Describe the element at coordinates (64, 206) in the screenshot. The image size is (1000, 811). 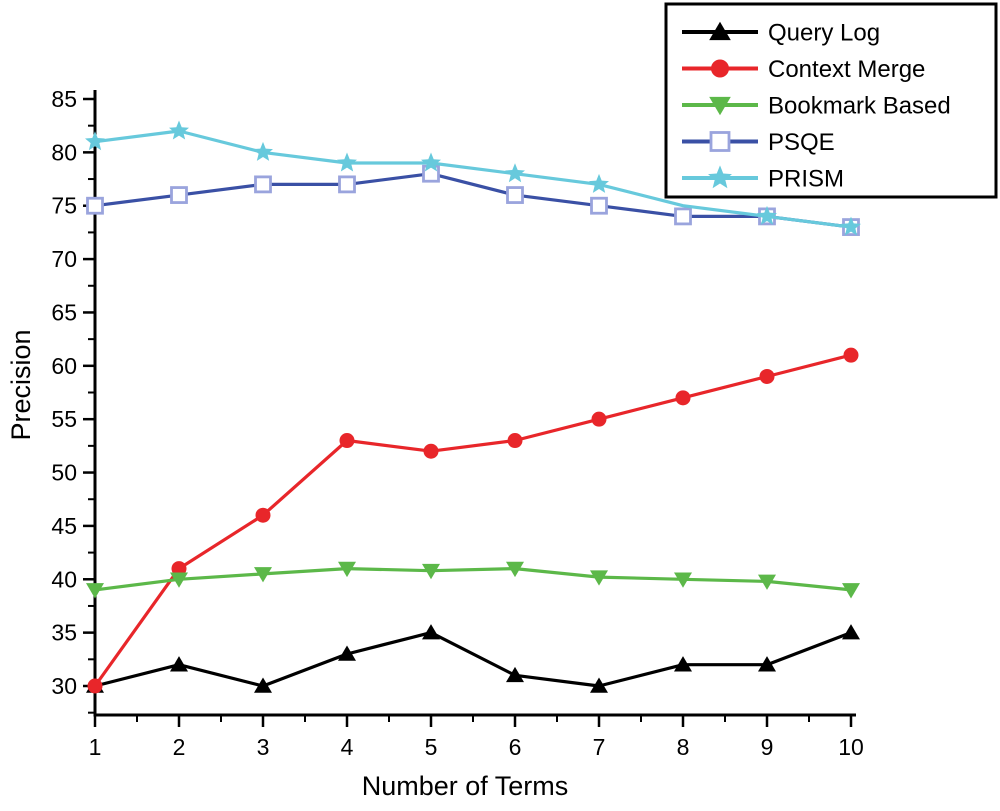
I see `y-tick-label-75: 75` at that location.